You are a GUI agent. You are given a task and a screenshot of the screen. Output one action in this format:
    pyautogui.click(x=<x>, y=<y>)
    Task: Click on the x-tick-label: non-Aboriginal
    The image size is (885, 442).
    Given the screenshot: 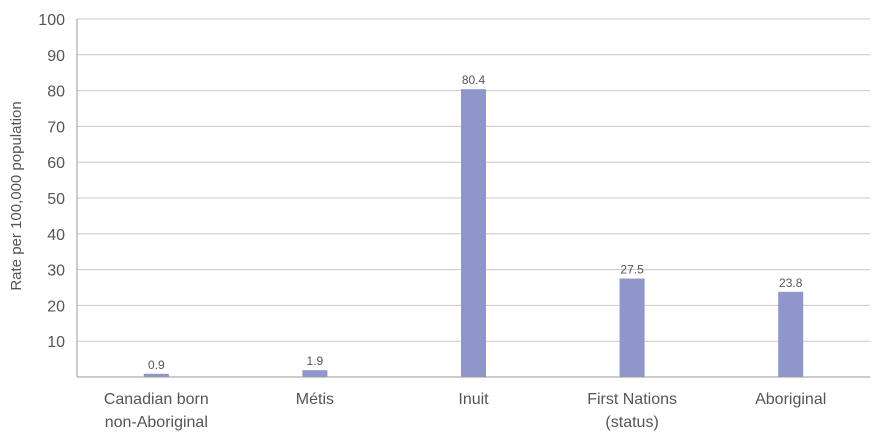 What is the action you would take?
    pyautogui.click(x=156, y=422)
    